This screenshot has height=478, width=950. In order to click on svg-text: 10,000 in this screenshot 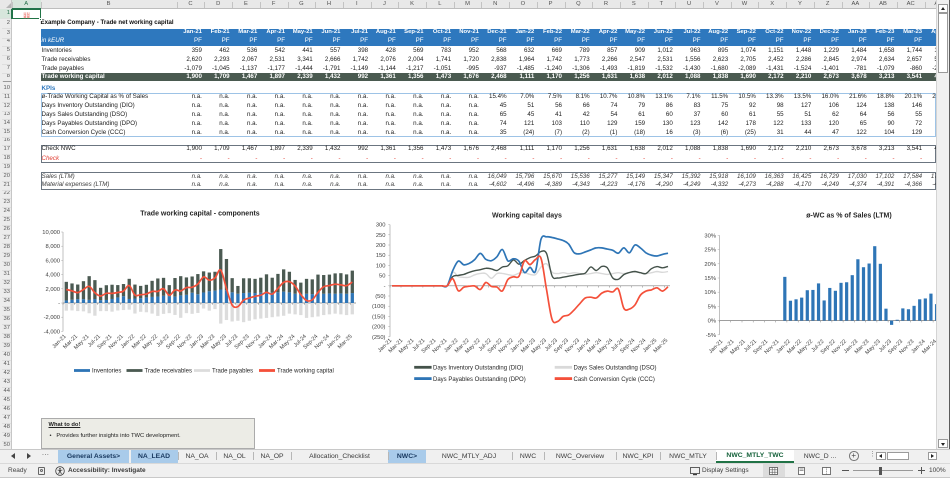, I will do `click(51, 233)`.